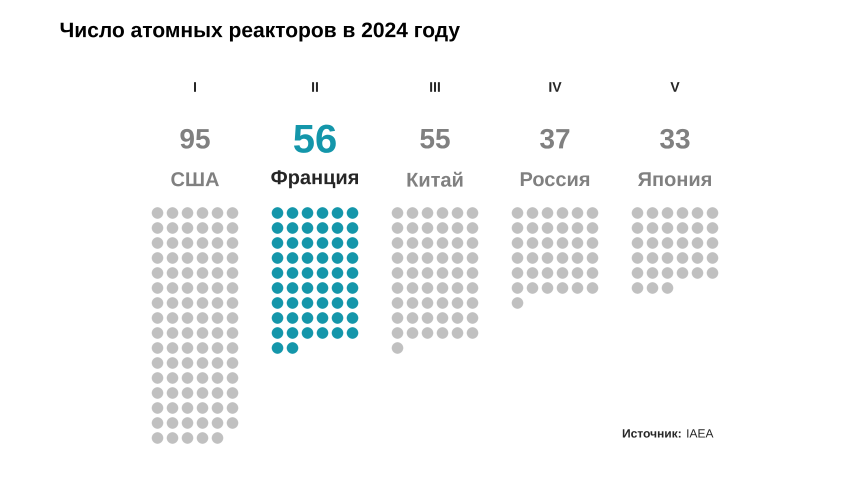  I want to click on data-label: 37, so click(555, 138).